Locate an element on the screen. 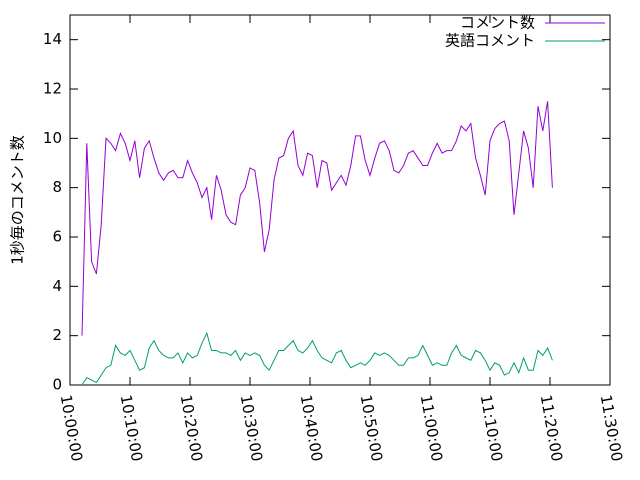 This screenshot has width=640, height=480. y-tick-label: 0 is located at coordinates (57, 385).